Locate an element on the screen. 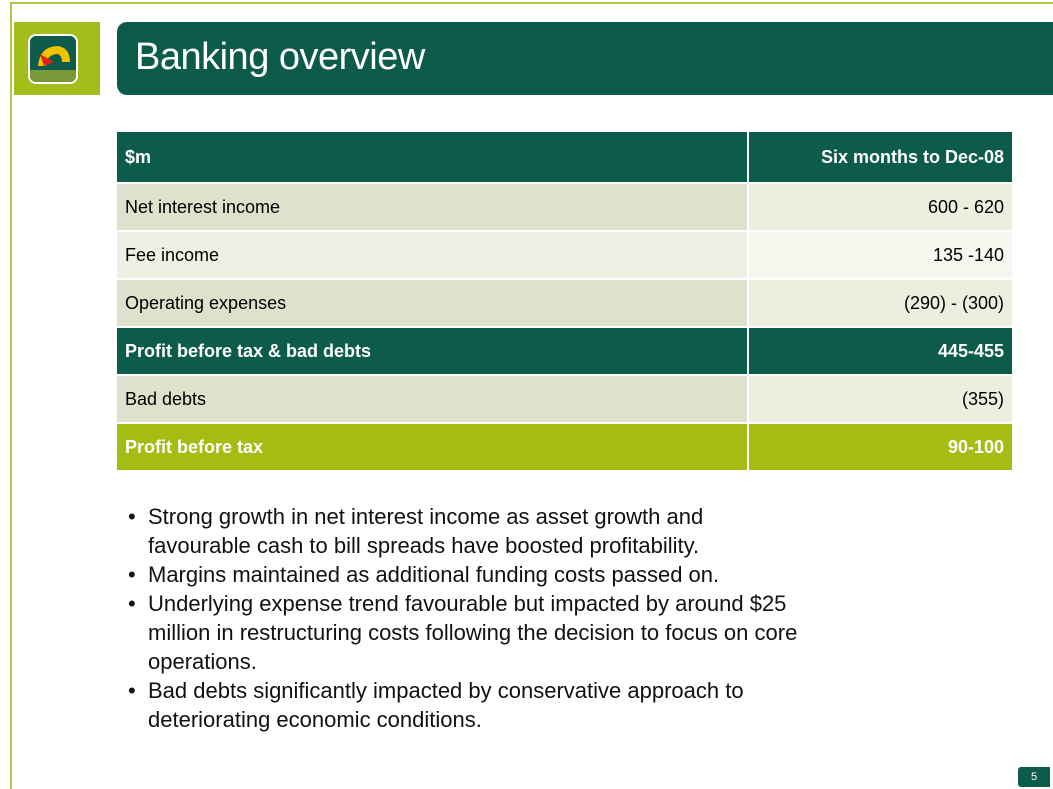  table-cell: Net interest income is located at coordinates (433, 207).